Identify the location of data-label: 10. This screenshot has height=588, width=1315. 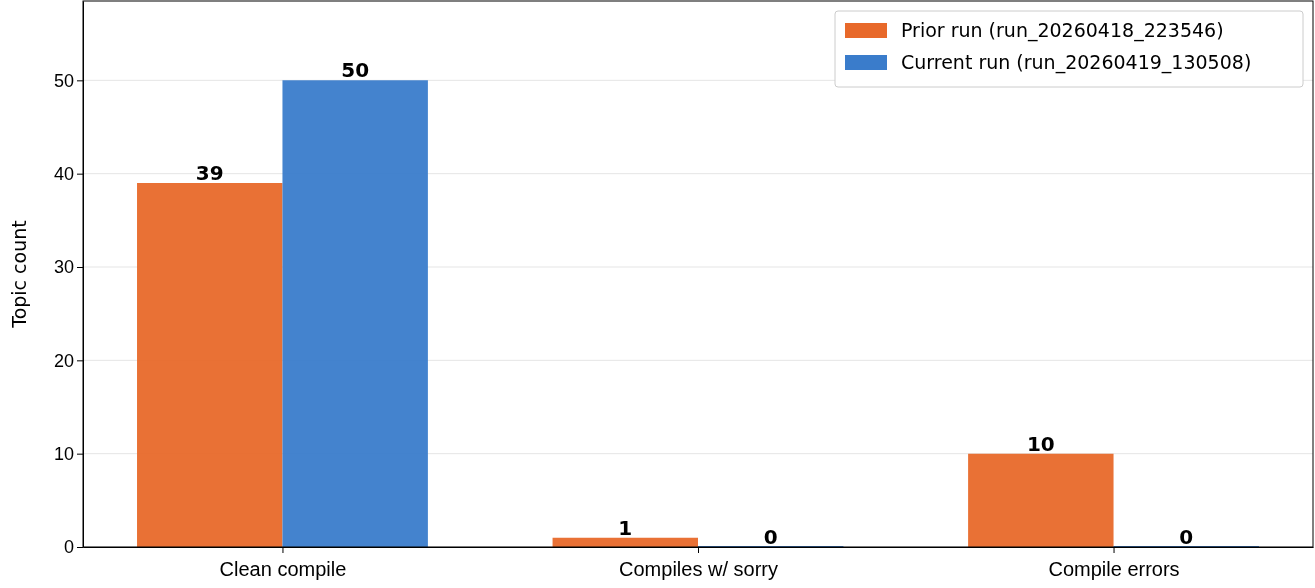
(1040, 443).